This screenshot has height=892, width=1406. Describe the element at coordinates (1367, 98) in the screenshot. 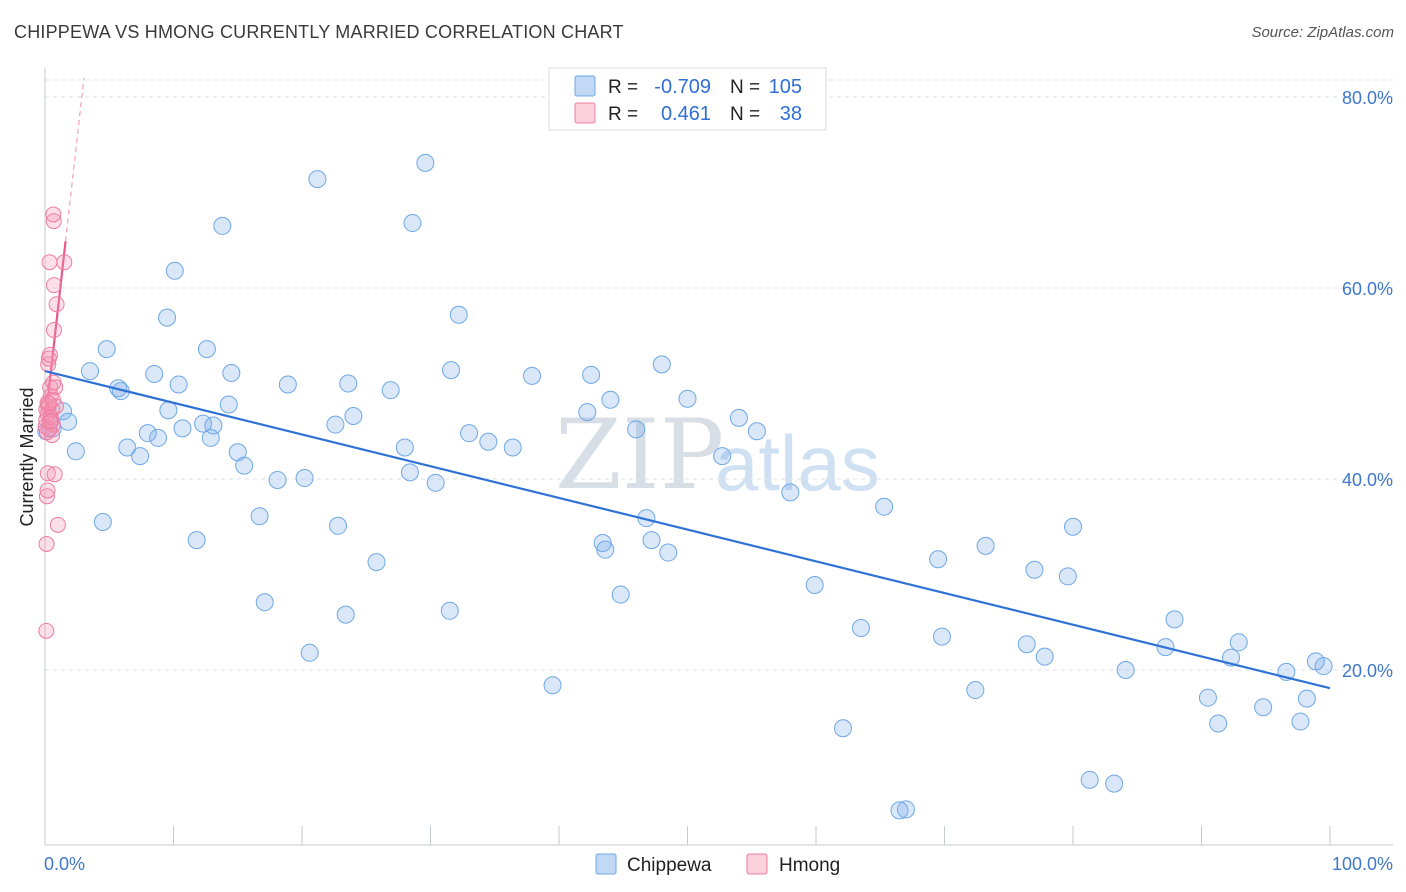

I see `y-tick-label-80: 80.0%` at that location.